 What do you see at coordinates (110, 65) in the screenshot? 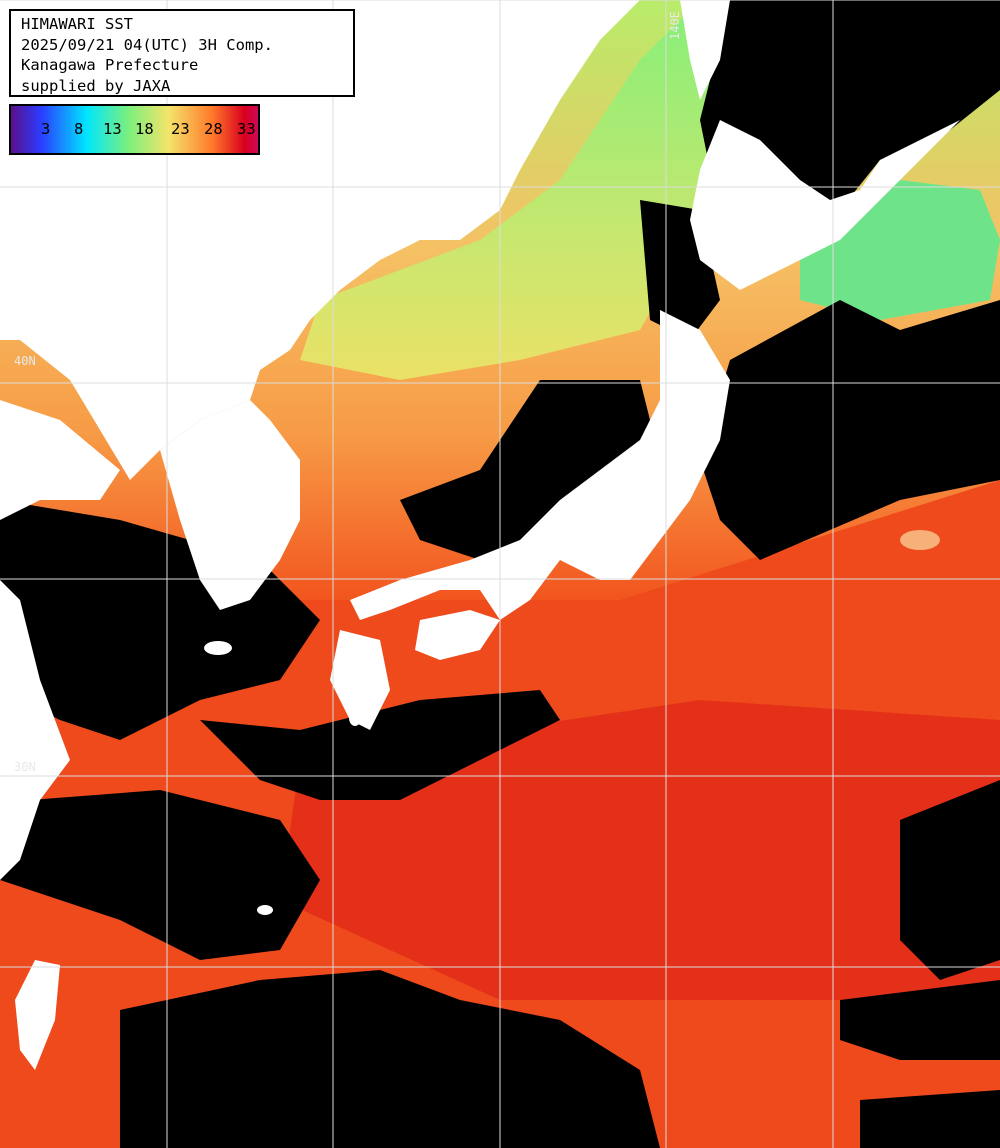
I see `supplier-prefecture: Kanagawa Prefecture` at bounding box center [110, 65].